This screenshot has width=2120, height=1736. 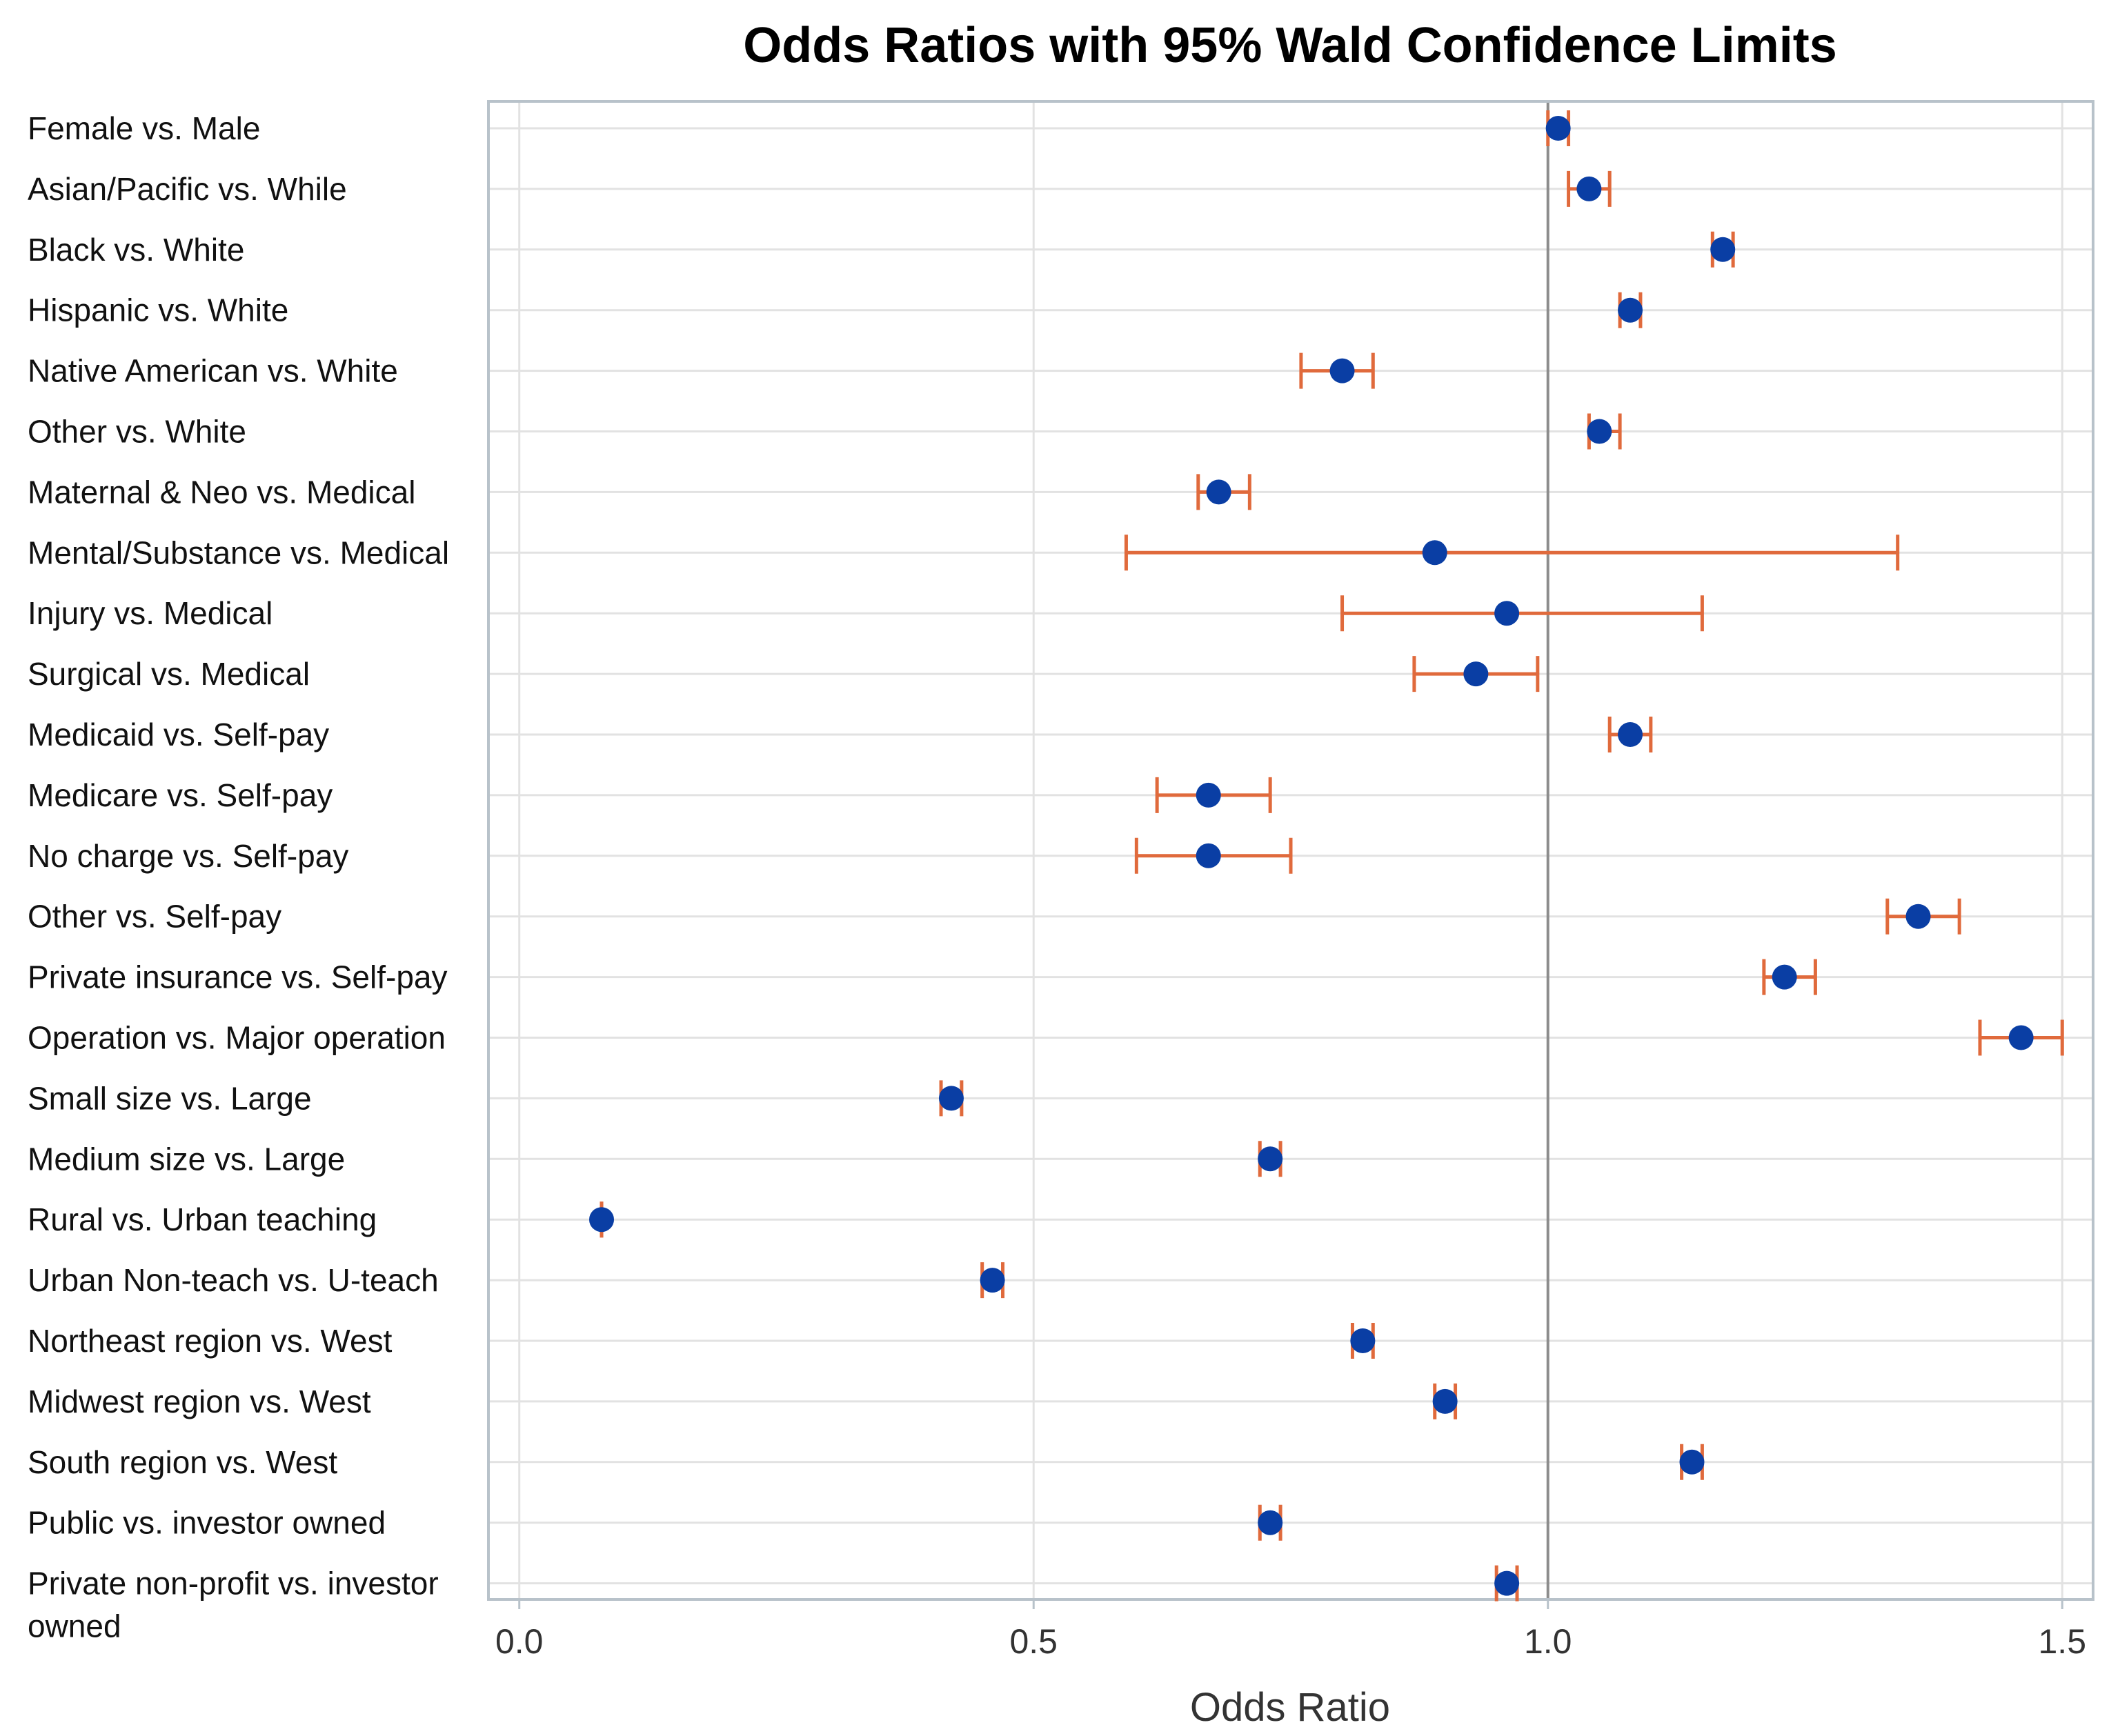 I want to click on x-tick-label: 0.0, so click(x=519, y=1641).